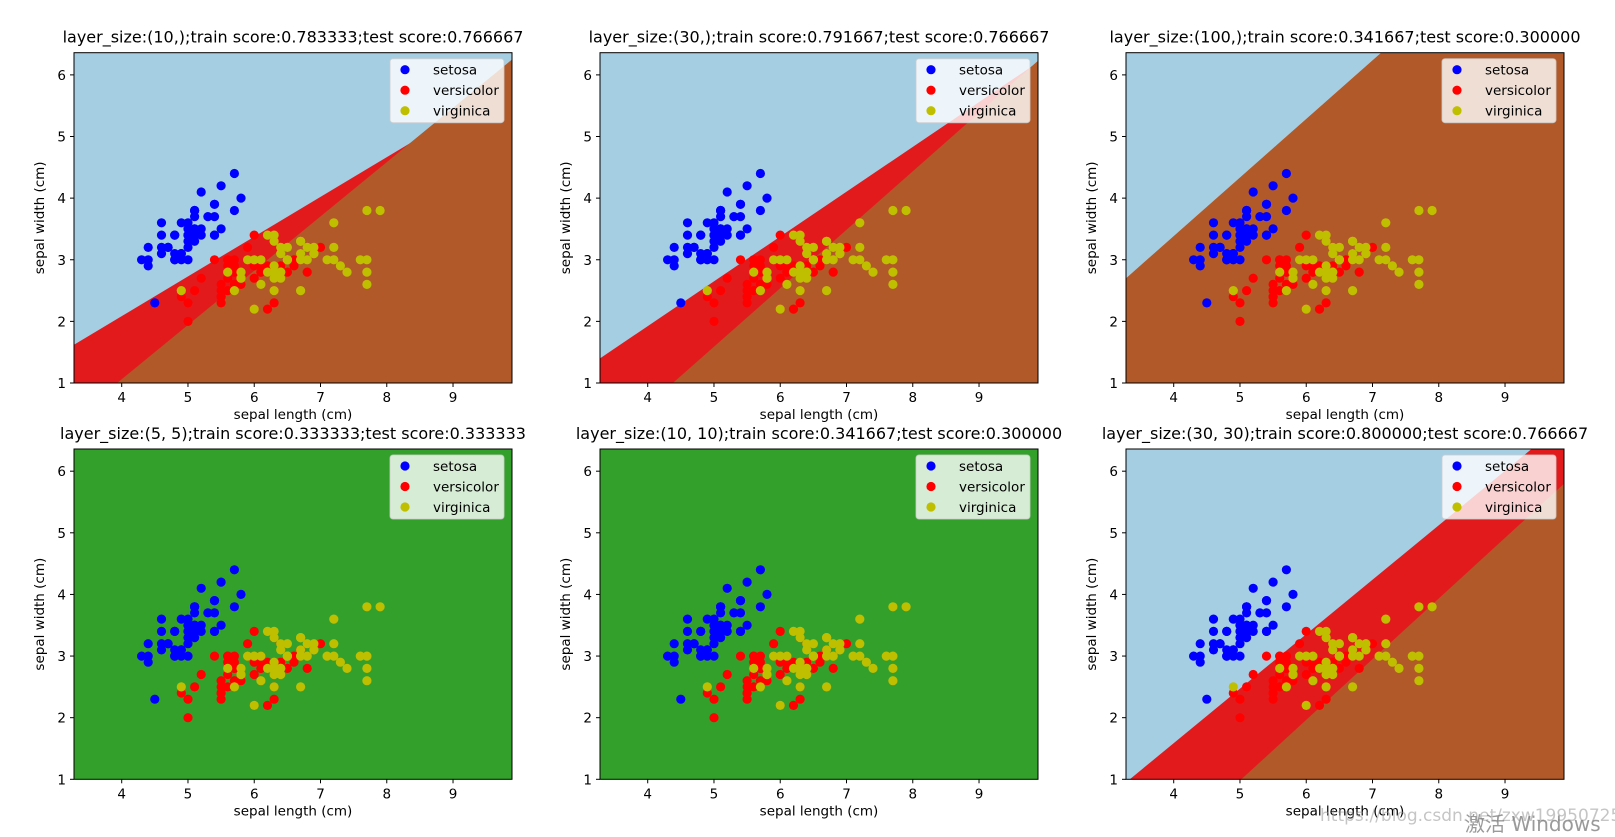 The image size is (1615, 837). I want to click on series-setosa, so click(191, 238).